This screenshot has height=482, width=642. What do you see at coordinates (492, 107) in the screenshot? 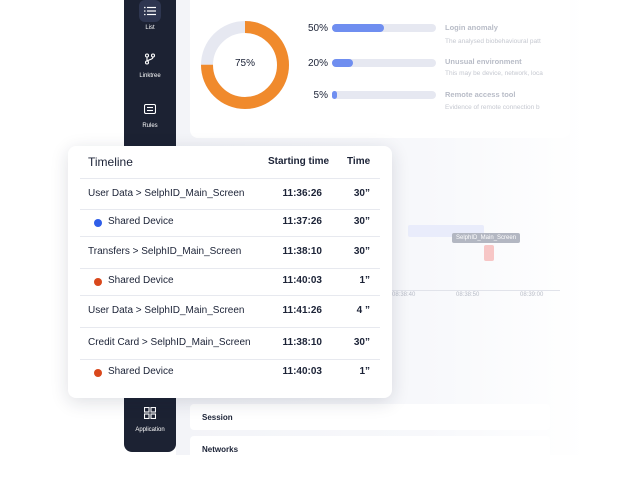
I see `risk-description: Evidence of remote connection b` at bounding box center [492, 107].